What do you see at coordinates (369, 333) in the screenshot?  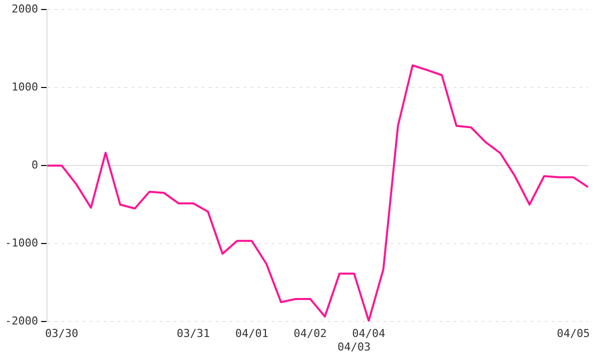 I see `x-tick-label: 04/04` at bounding box center [369, 333].